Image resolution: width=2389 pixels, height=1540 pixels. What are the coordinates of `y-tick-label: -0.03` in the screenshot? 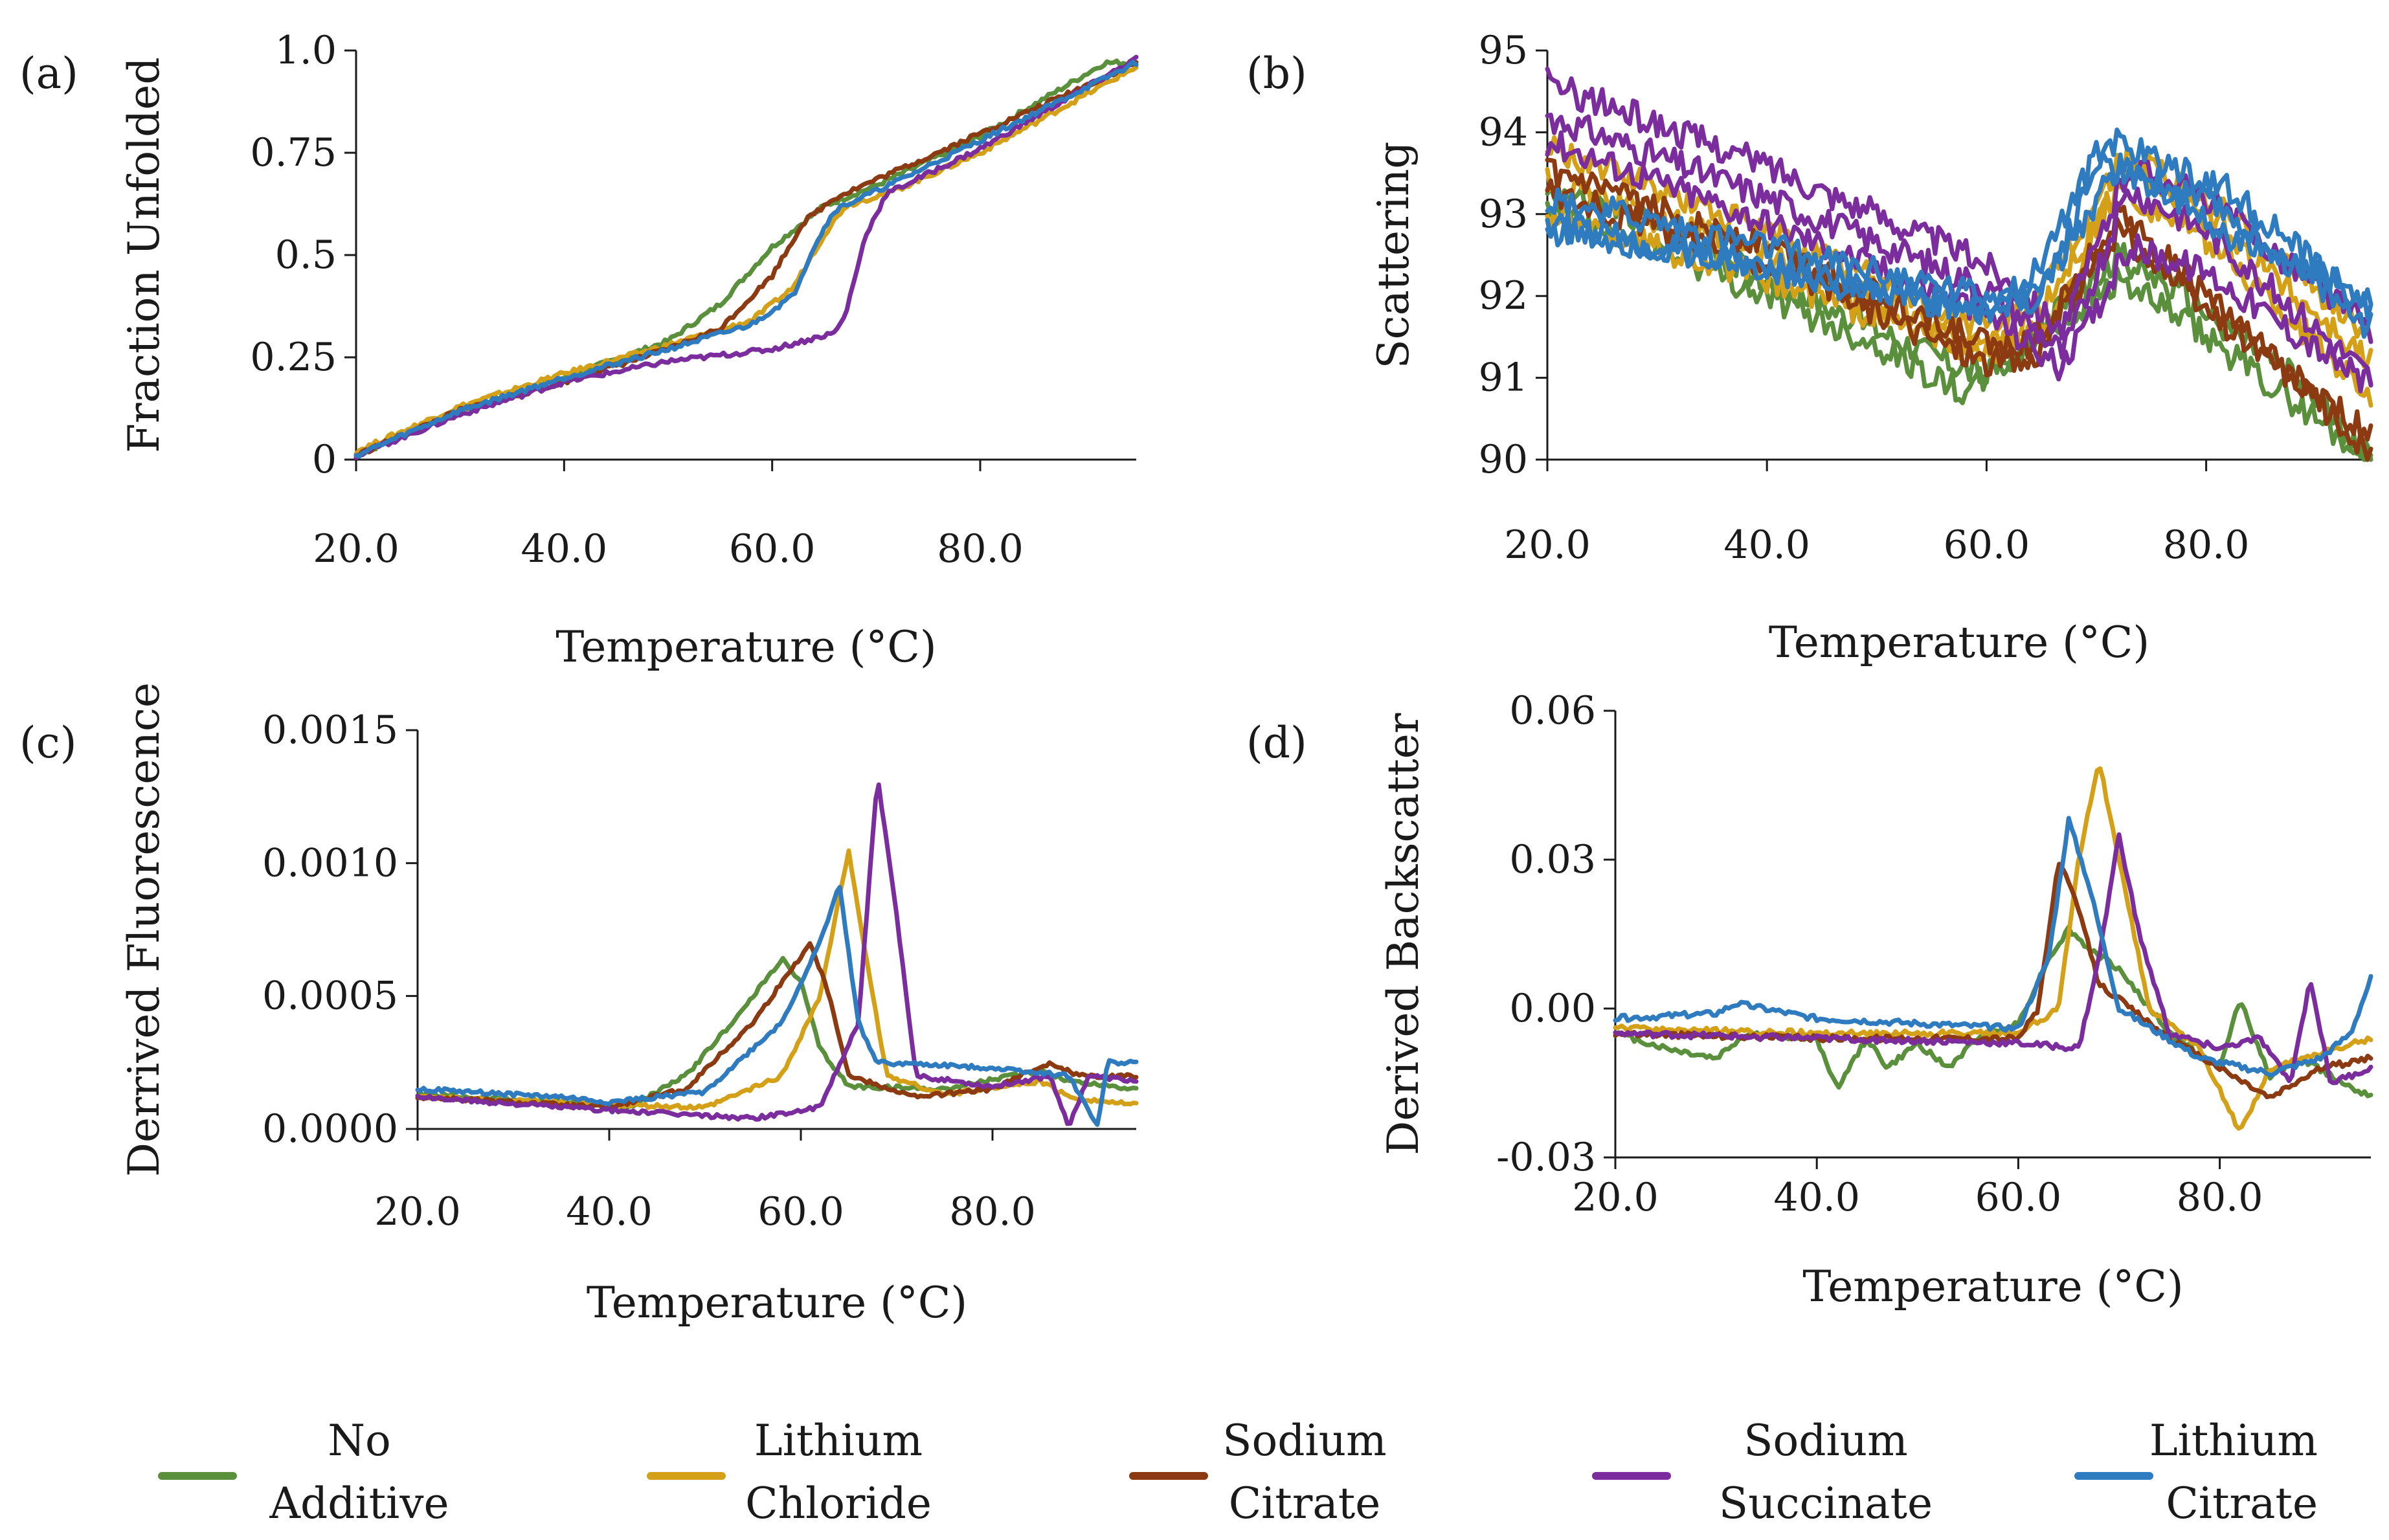 It's located at (1546, 1157).